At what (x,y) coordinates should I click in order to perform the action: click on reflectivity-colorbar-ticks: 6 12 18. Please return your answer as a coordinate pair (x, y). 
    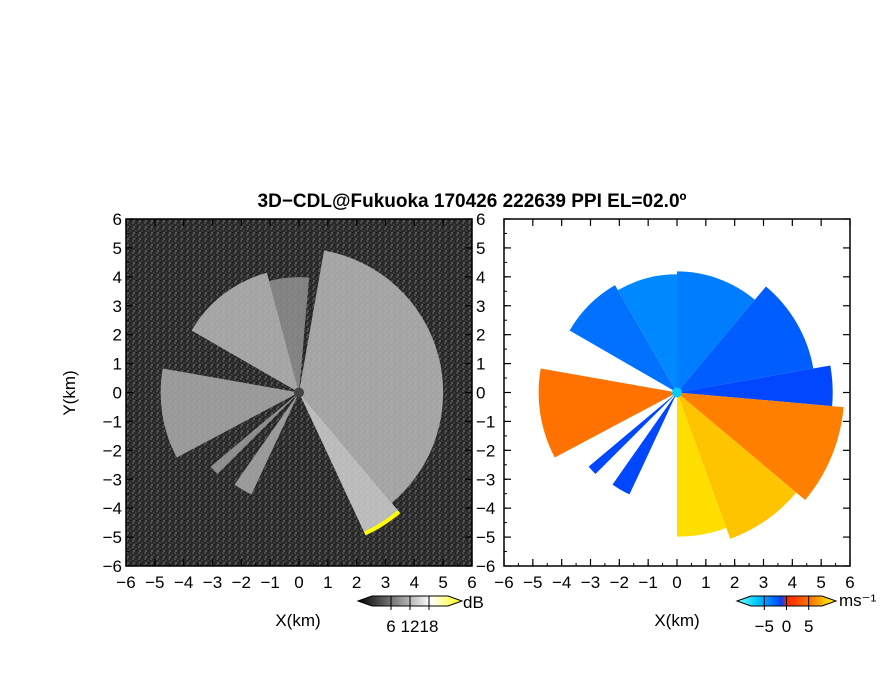
    Looking at the image, I should click on (412, 616).